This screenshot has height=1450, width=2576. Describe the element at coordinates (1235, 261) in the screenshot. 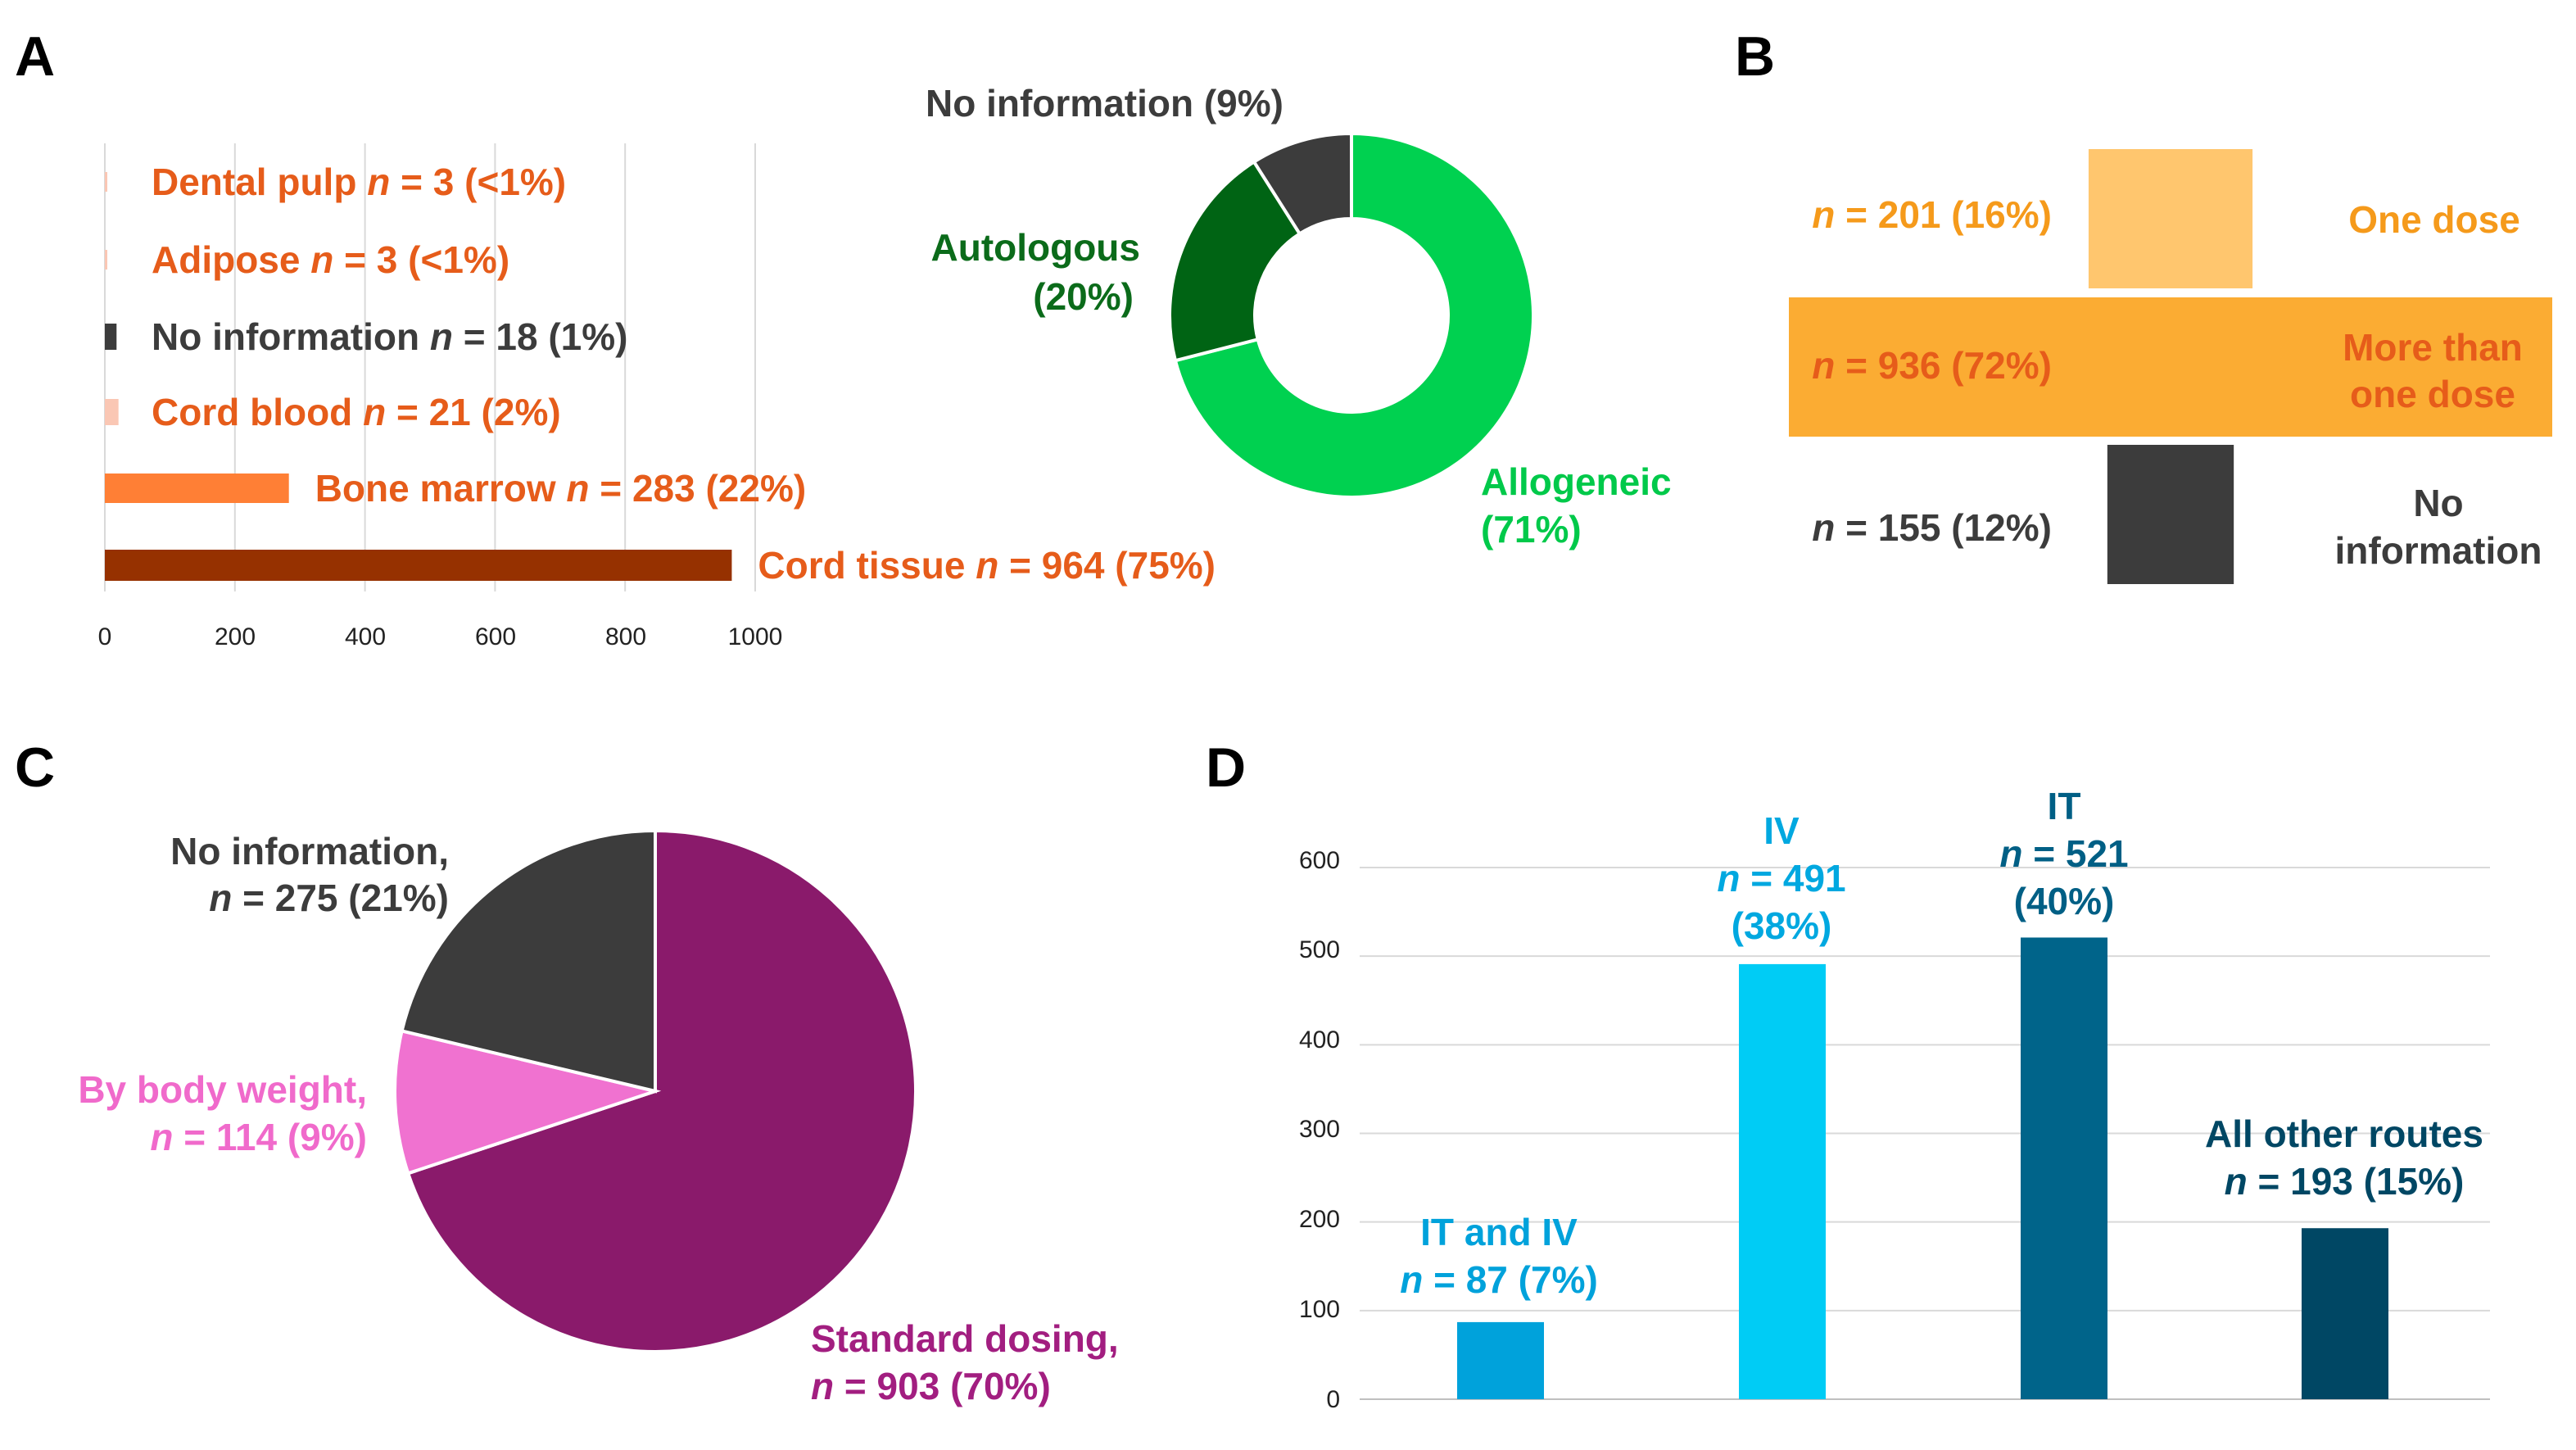

I see `panel-a-donut-slice-autologous` at that location.